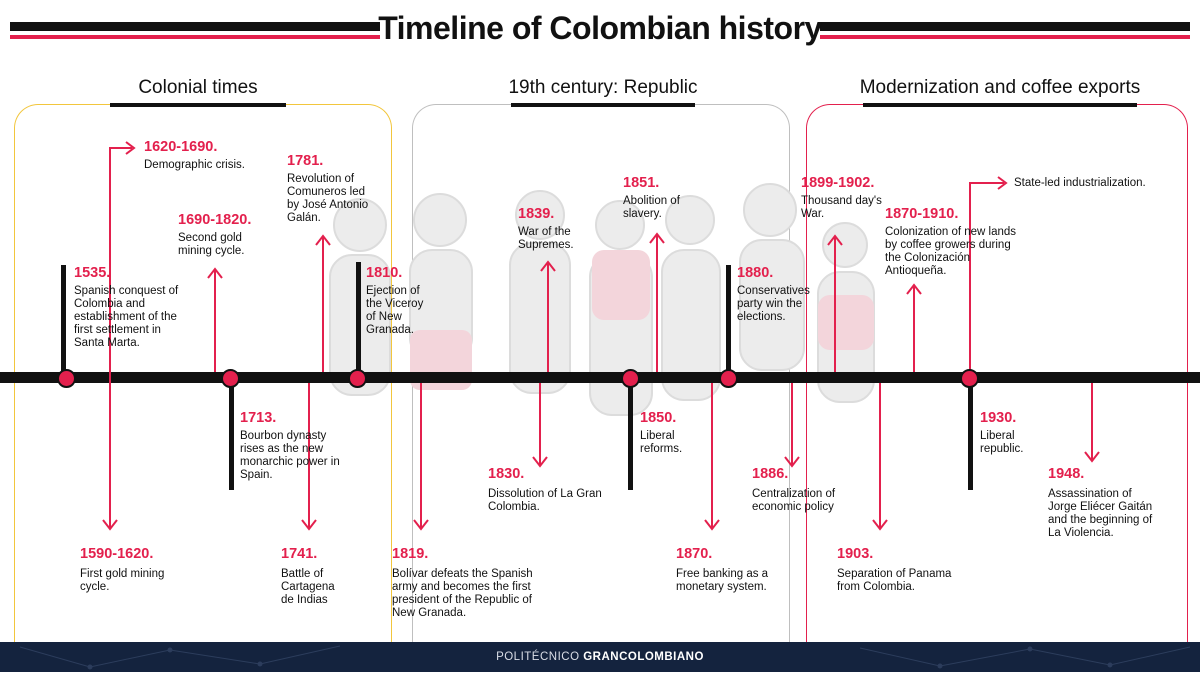  I want to click on event-1590-1620: 1590-1620. First gold mining cycle., so click(125, 570).